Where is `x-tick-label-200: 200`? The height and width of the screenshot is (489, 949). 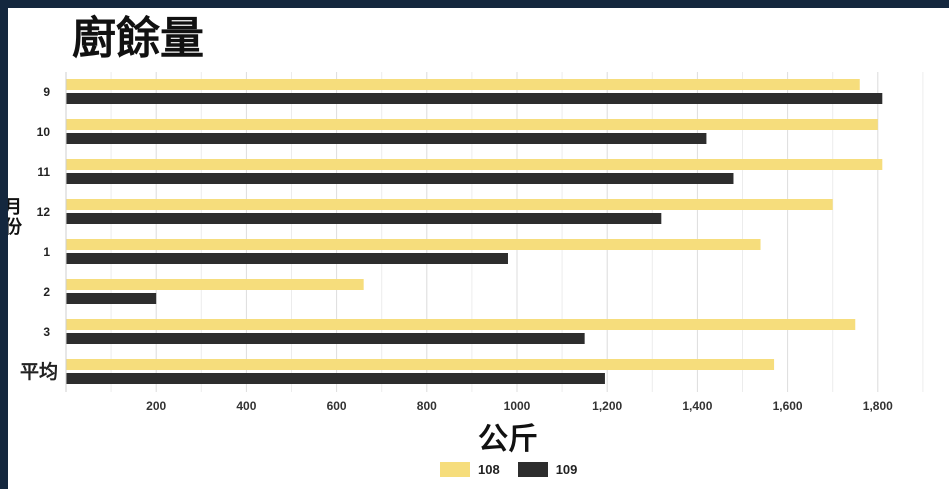 x-tick-label-200: 200 is located at coordinates (156, 406).